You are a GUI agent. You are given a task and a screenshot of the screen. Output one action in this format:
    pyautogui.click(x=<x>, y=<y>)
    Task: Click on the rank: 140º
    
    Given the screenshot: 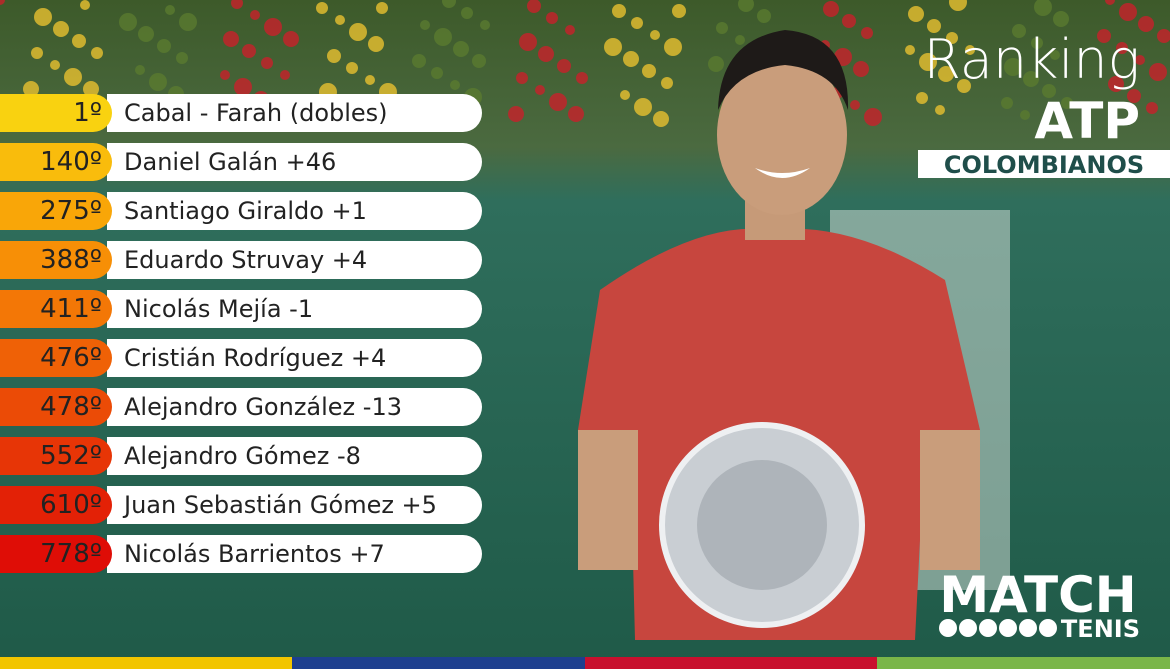 What is the action you would take?
    pyautogui.click(x=56, y=162)
    